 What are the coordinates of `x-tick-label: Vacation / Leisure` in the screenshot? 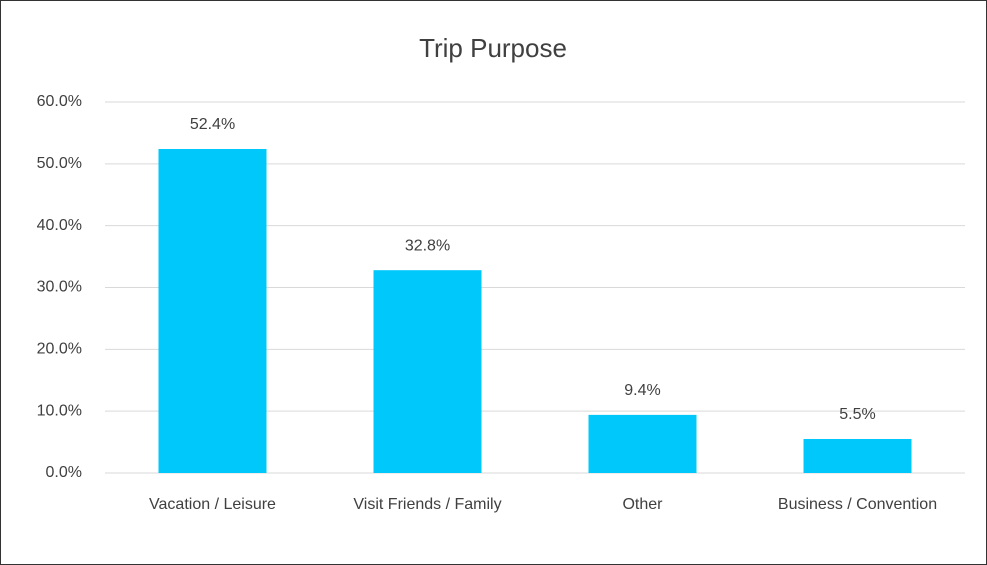 It's located at (212, 504).